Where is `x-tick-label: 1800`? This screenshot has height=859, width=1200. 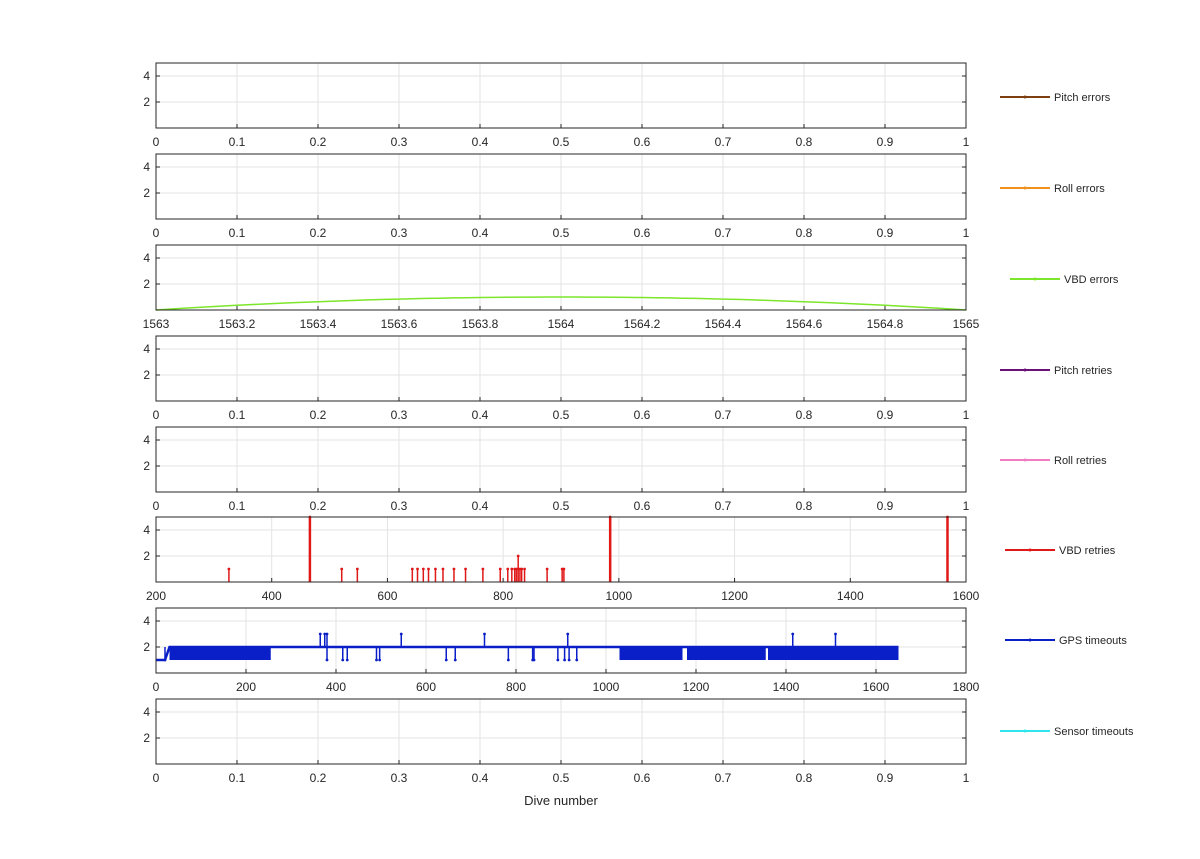 x-tick-label: 1800 is located at coordinates (966, 687).